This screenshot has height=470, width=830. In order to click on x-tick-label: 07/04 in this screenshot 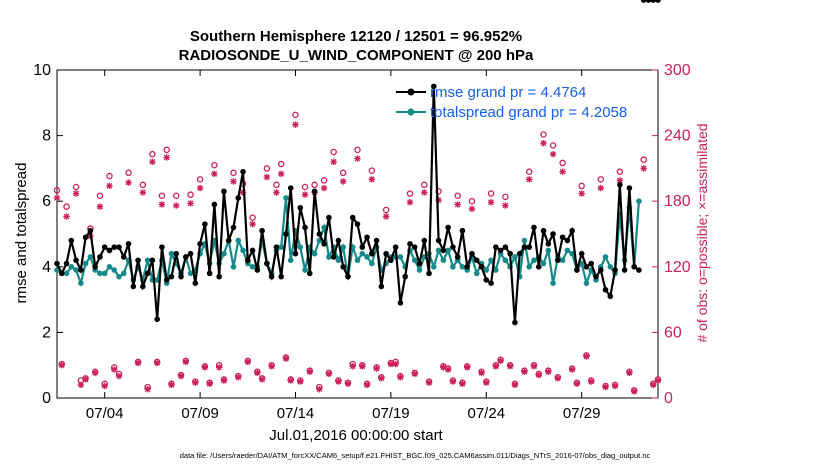, I will do `click(105, 413)`.